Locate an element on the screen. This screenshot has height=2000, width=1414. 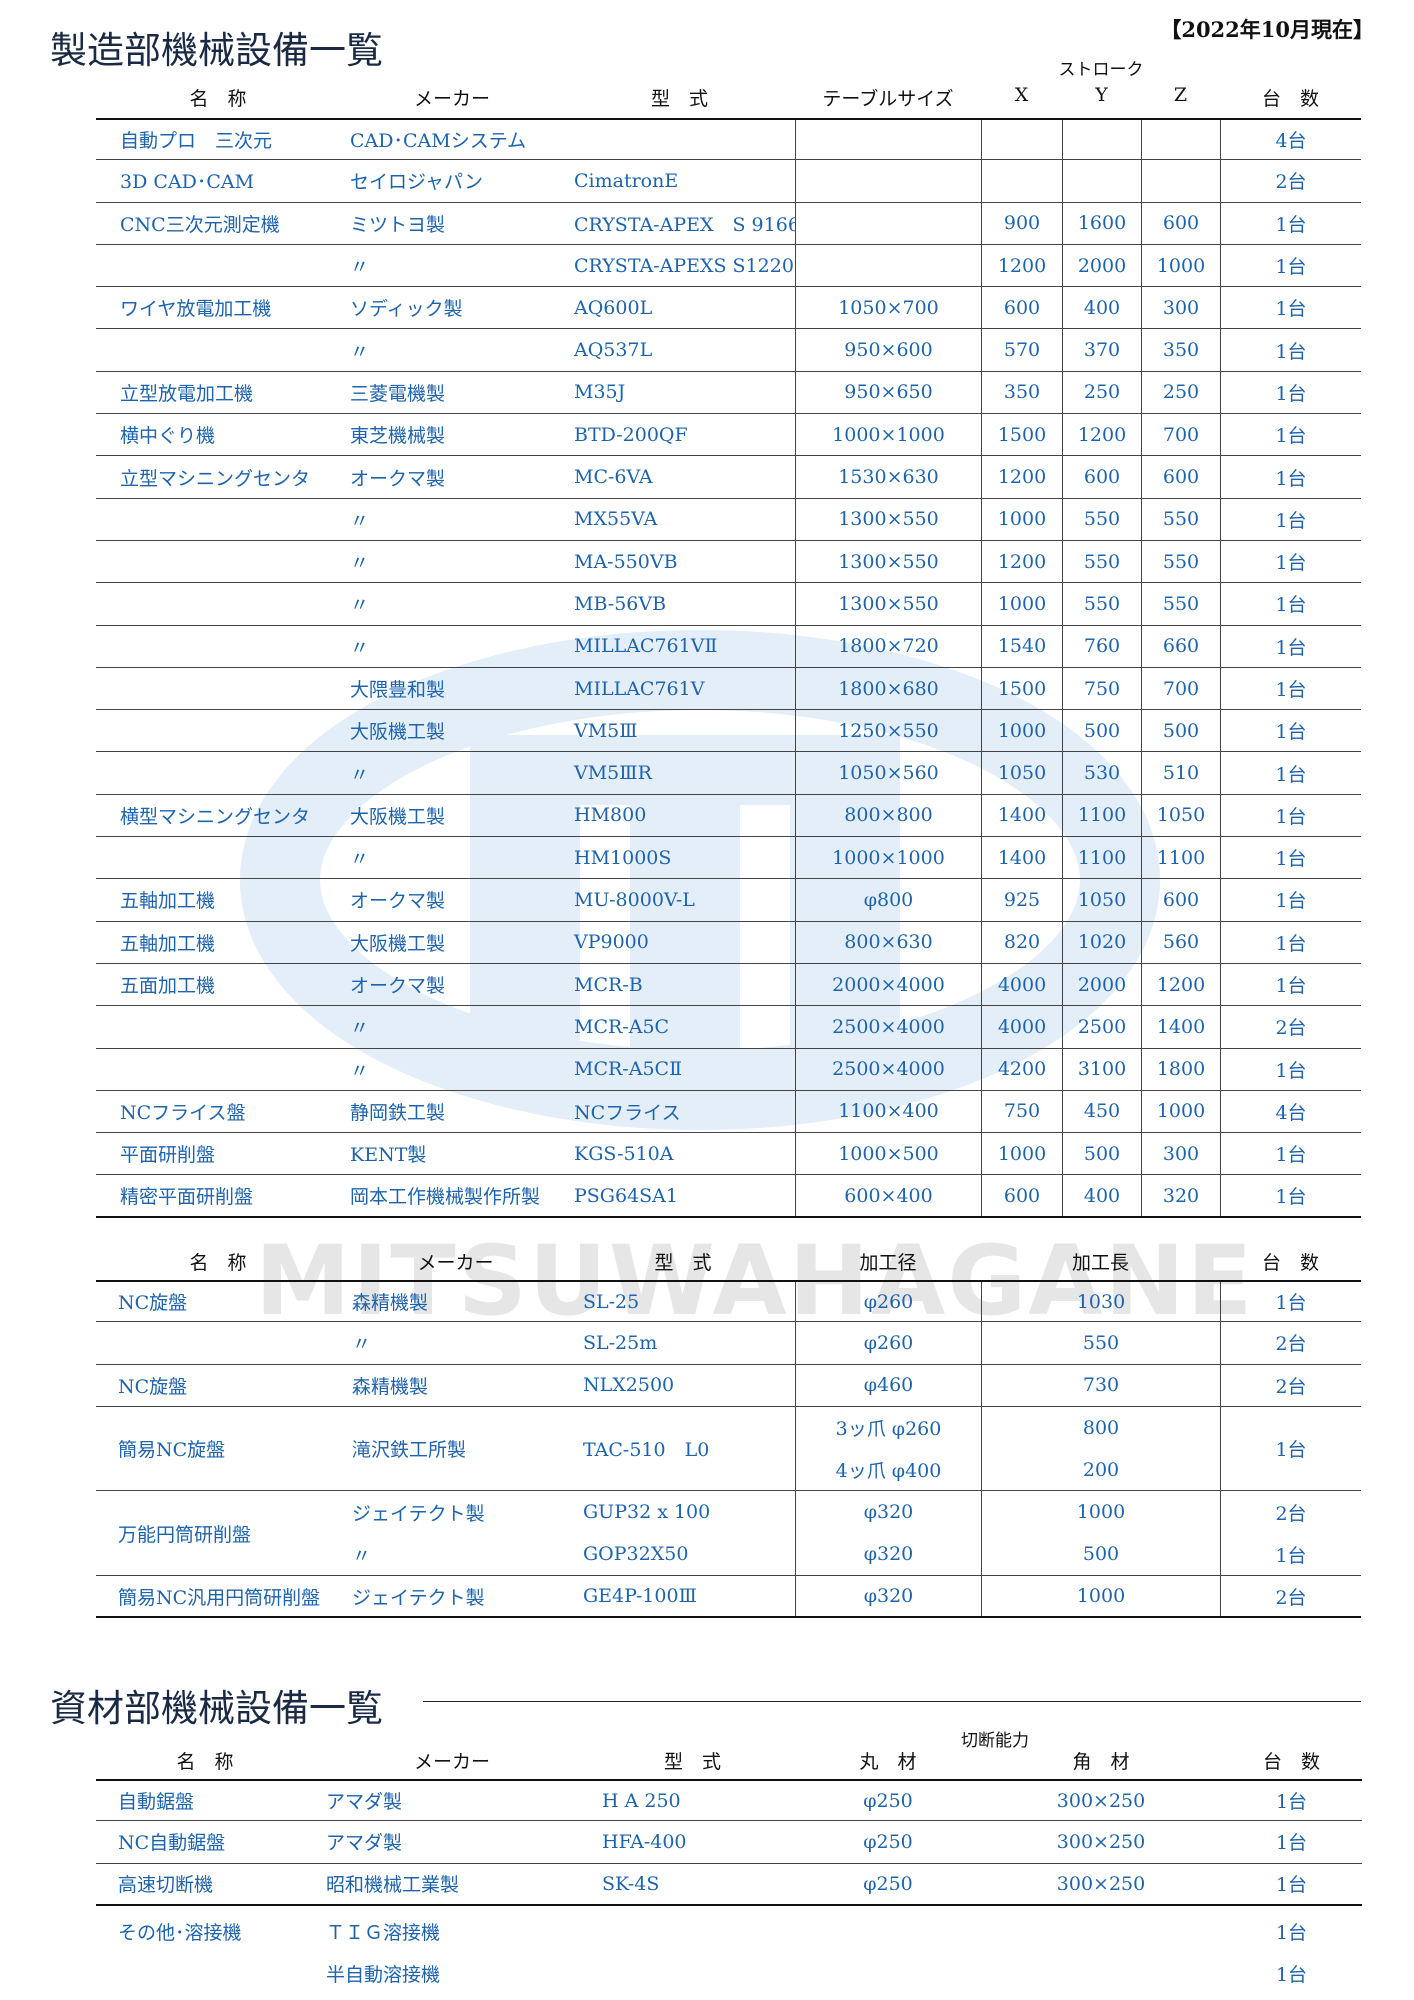
cell-text: 静岡鉄工製 is located at coordinates (398, 1112).